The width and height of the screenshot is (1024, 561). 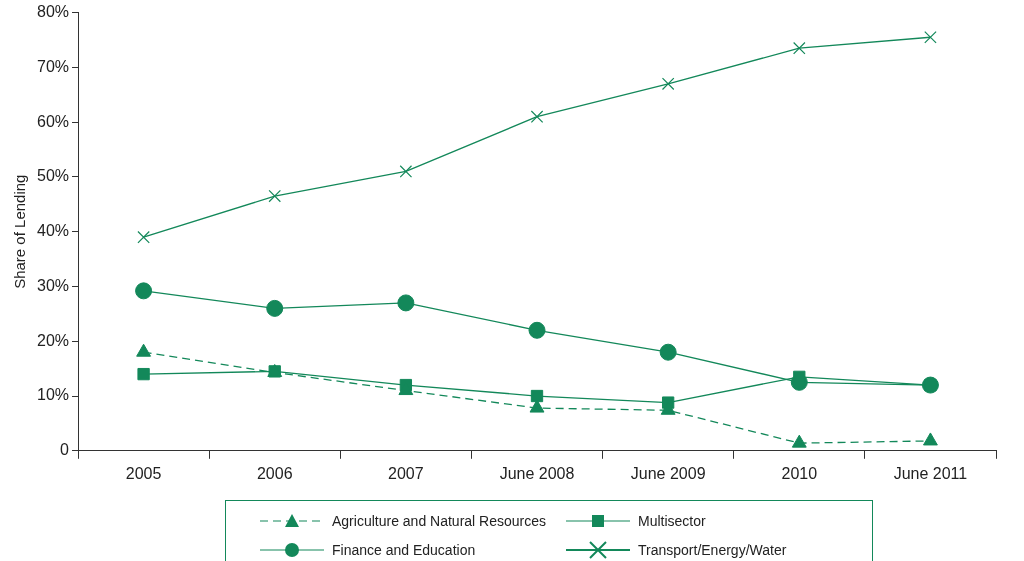 I want to click on y-tick-label: 60%, so click(x=53, y=121).